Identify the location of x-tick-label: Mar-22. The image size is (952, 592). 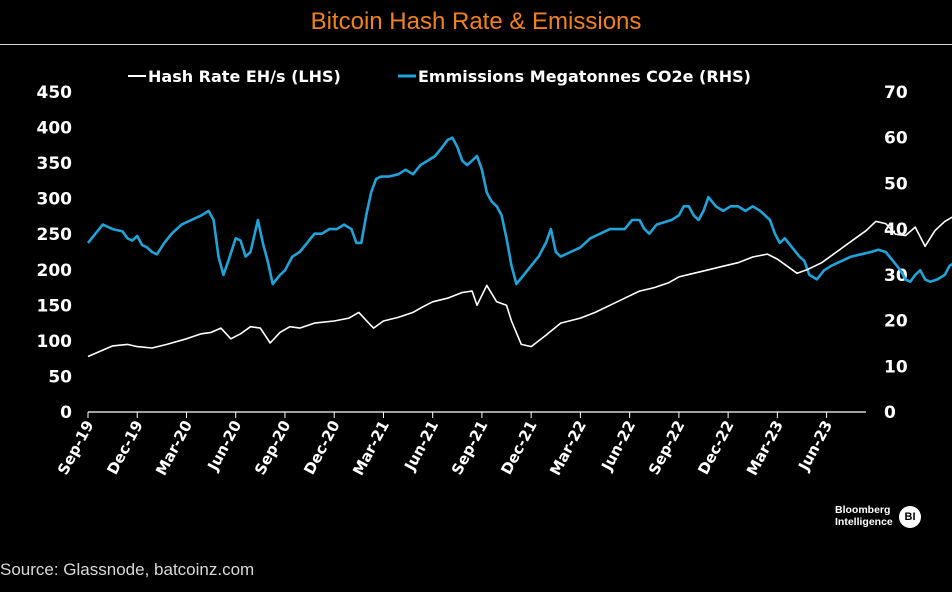
(568, 447).